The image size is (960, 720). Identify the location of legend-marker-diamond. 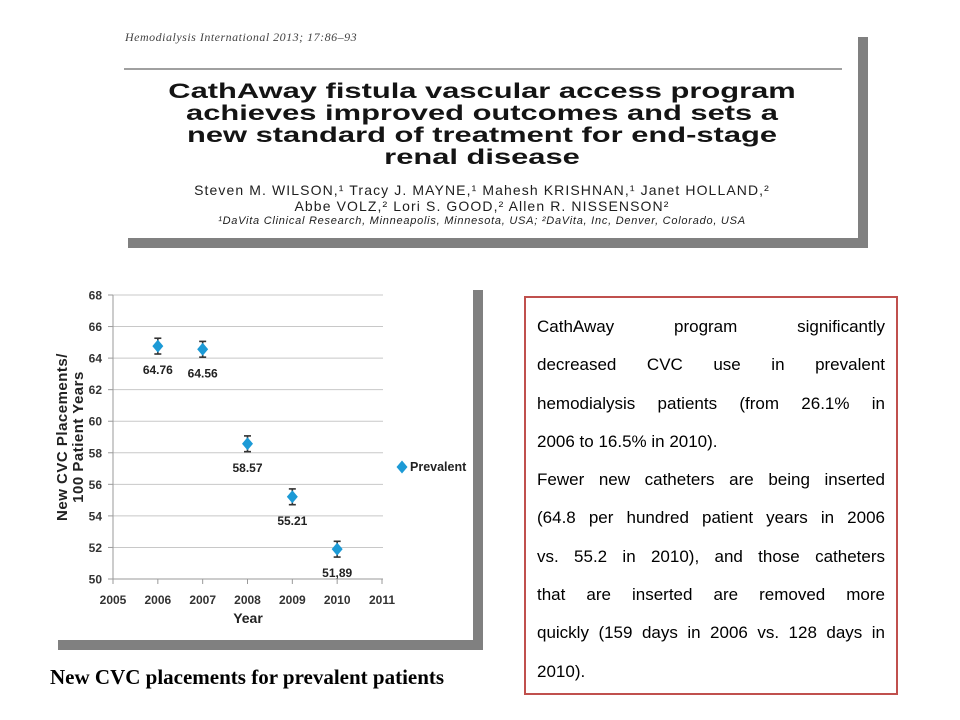
(402, 467).